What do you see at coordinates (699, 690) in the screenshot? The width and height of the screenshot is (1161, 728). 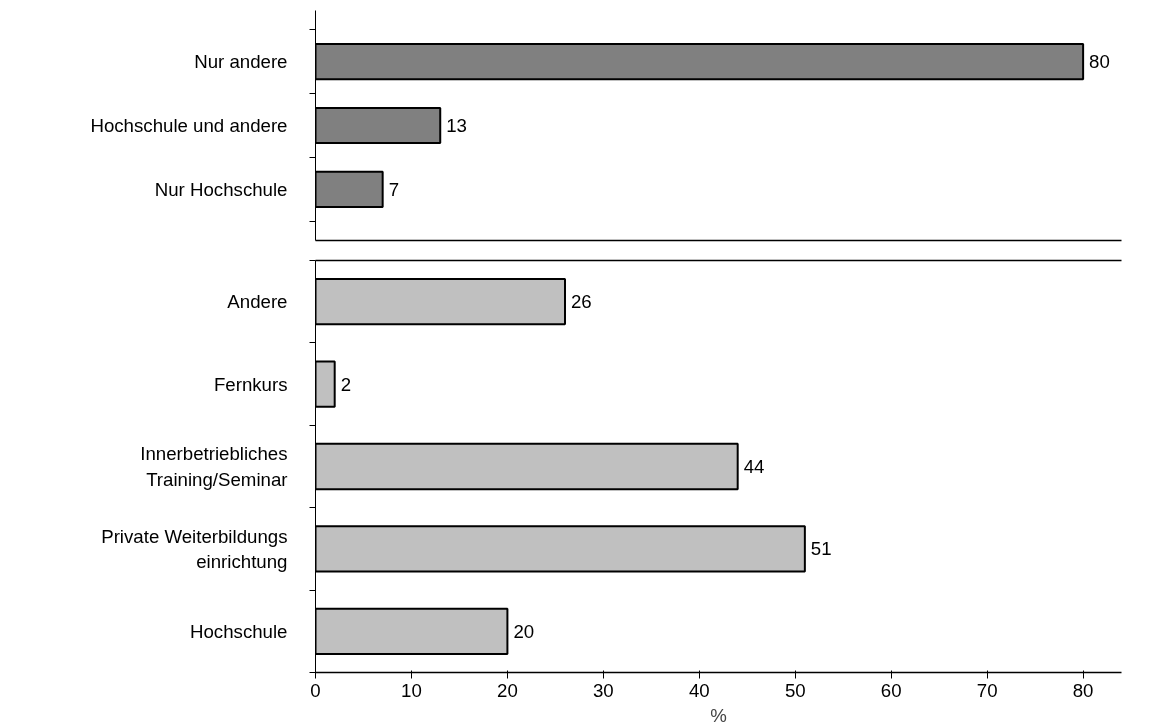 I see `x-tick-label: 40` at bounding box center [699, 690].